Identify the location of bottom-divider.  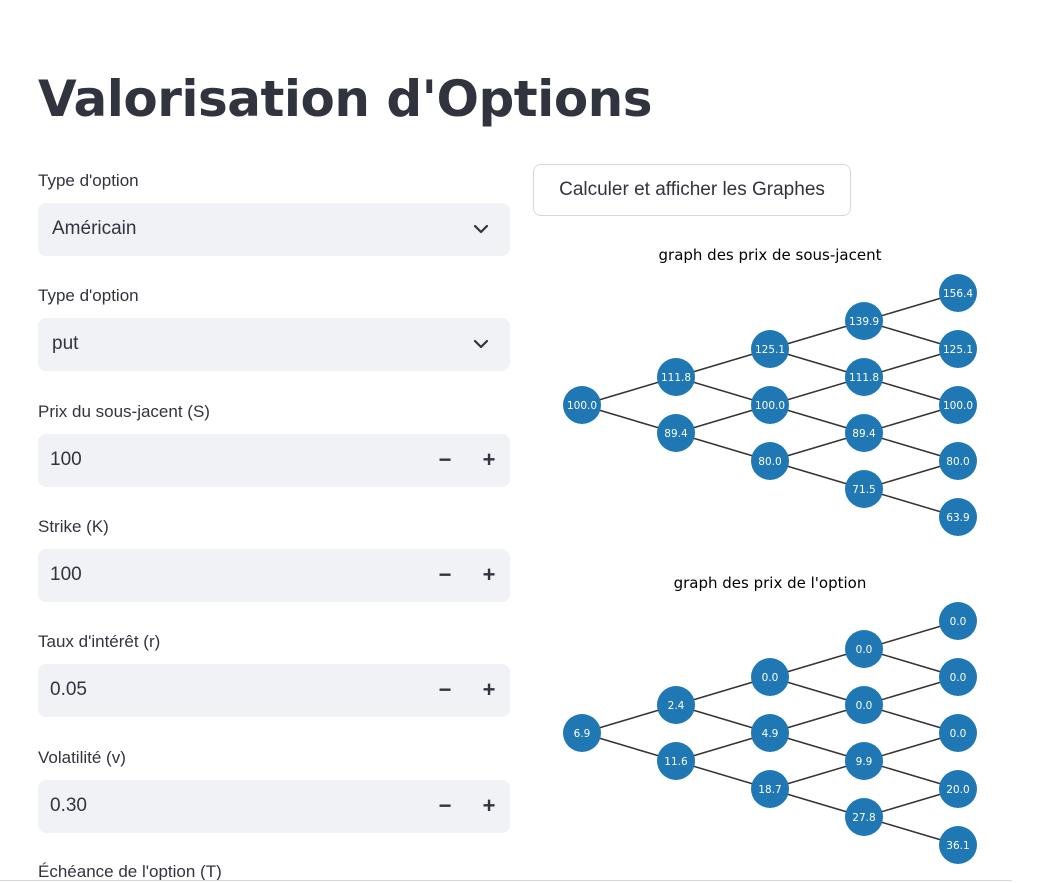
(506, 880).